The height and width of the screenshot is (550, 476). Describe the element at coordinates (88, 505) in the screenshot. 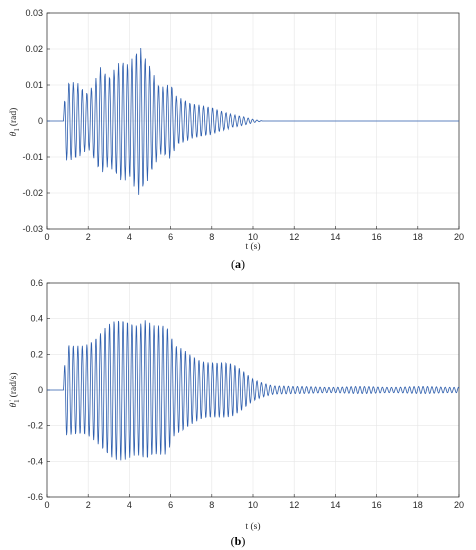

I see `x-tick-label-b: 2` at that location.